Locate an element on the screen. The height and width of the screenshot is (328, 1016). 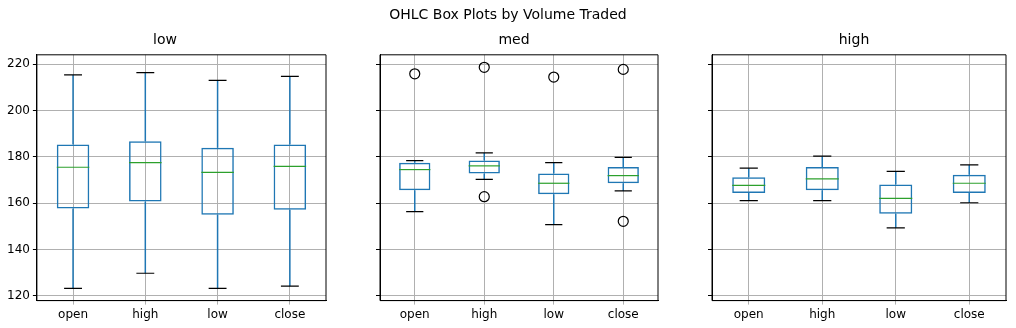
y-tick-label: 140 is located at coordinates (18, 248).